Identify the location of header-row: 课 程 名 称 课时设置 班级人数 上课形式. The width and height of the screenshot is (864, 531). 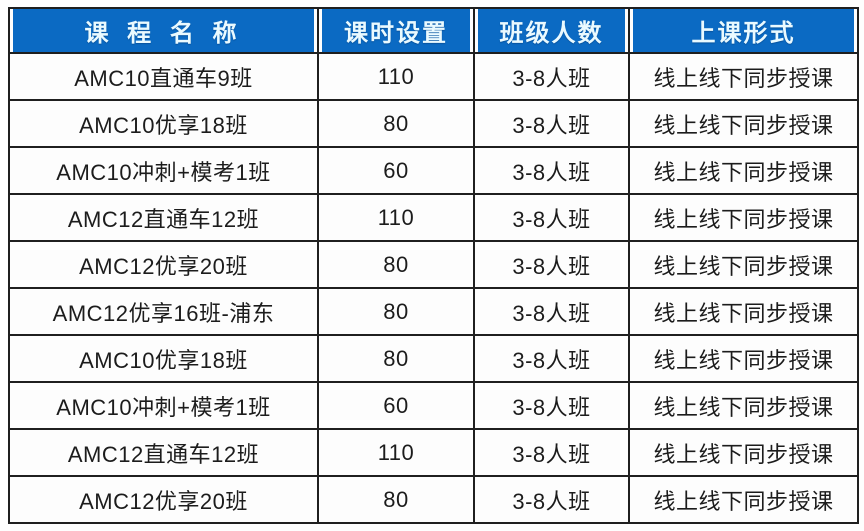
(433, 30).